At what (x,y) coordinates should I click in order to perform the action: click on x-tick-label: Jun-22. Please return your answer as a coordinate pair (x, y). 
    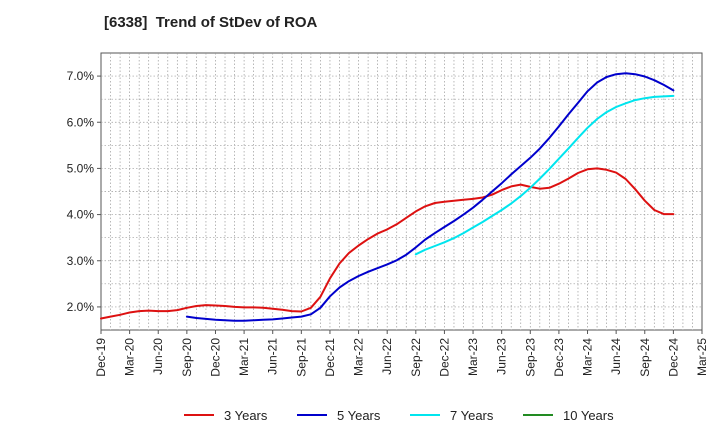
    Looking at the image, I should click on (387, 356).